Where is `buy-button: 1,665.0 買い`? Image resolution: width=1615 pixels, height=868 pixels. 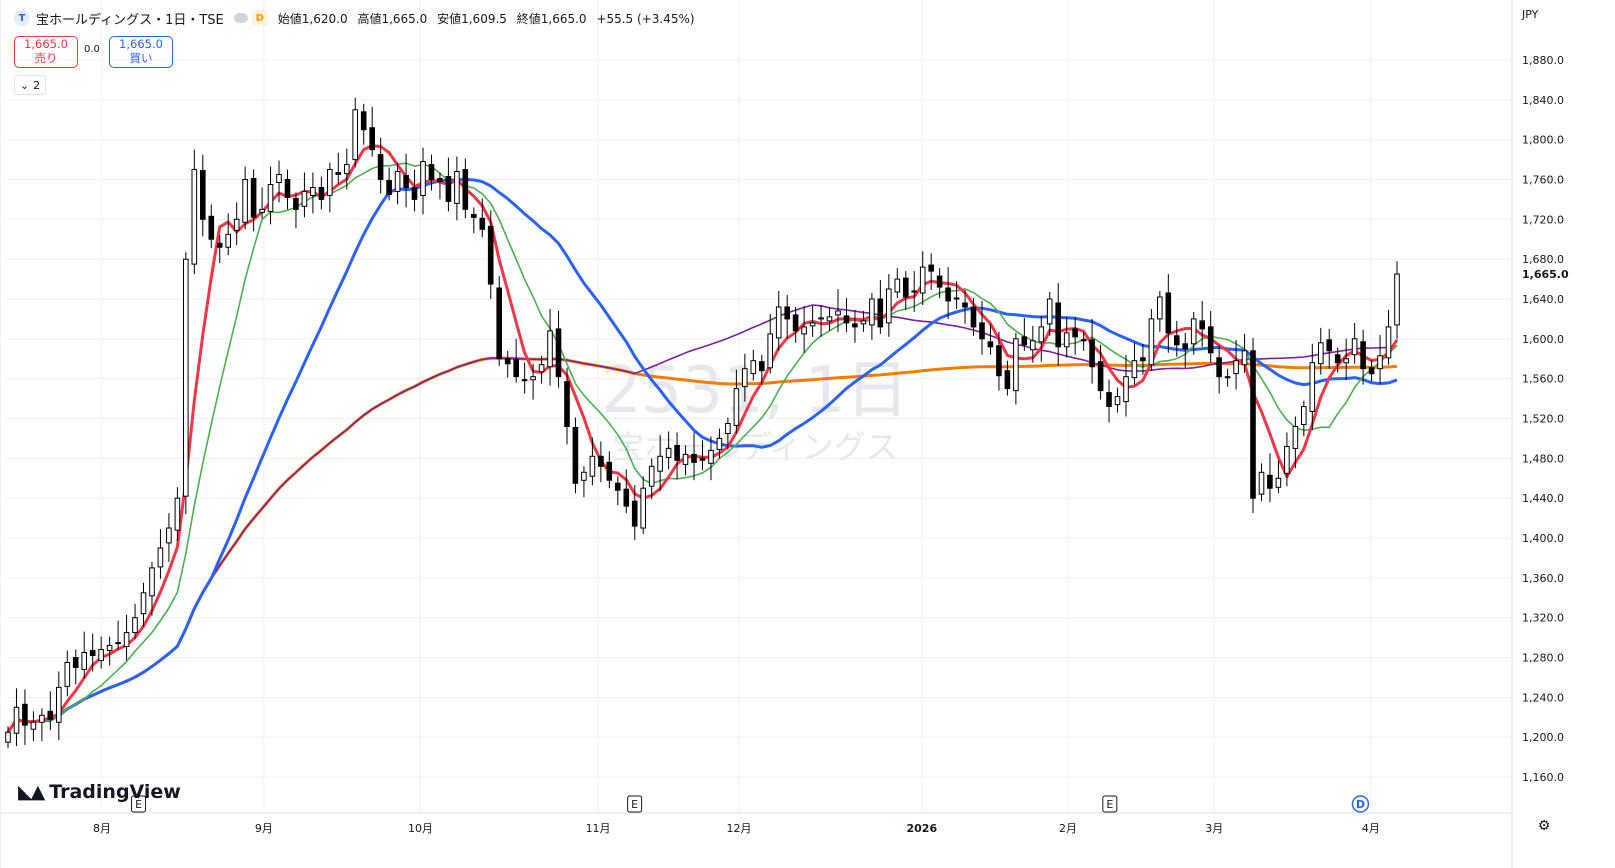 buy-button: 1,665.0 買い is located at coordinates (141, 52).